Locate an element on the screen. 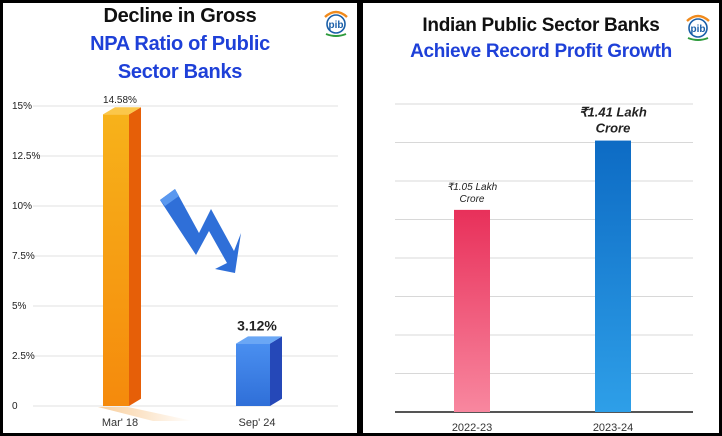 The width and height of the screenshot is (722, 436). data-label: ₹1.05 Lakh is located at coordinates (472, 187).